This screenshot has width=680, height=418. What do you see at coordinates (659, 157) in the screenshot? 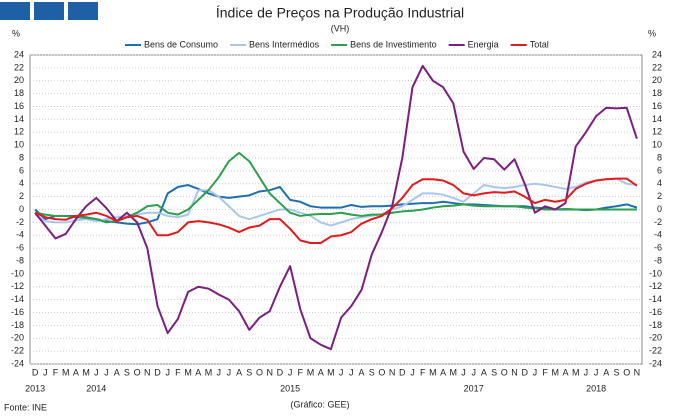
I see `y-tick-label: 8` at bounding box center [659, 157].